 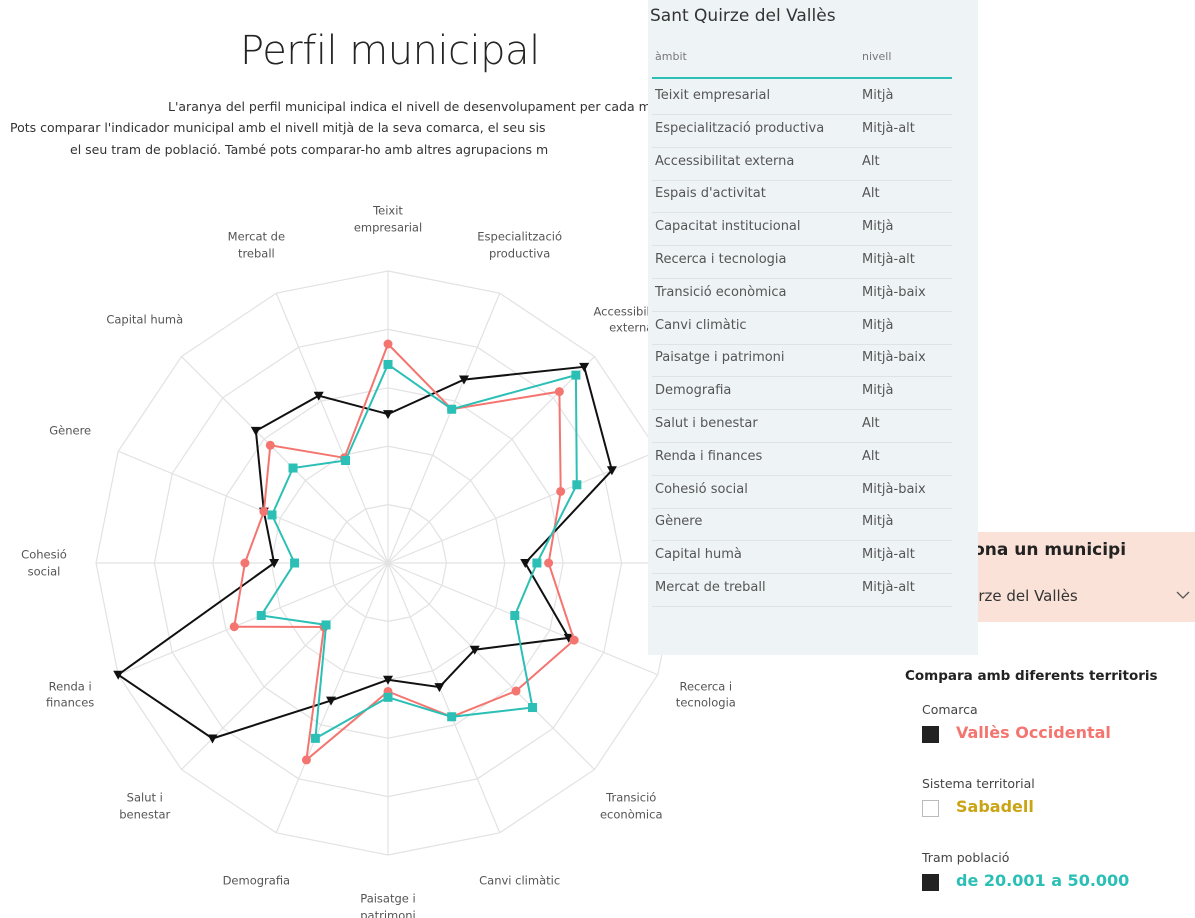 What do you see at coordinates (710, 587) in the screenshot?
I see `cell: Mercat de treball` at bounding box center [710, 587].